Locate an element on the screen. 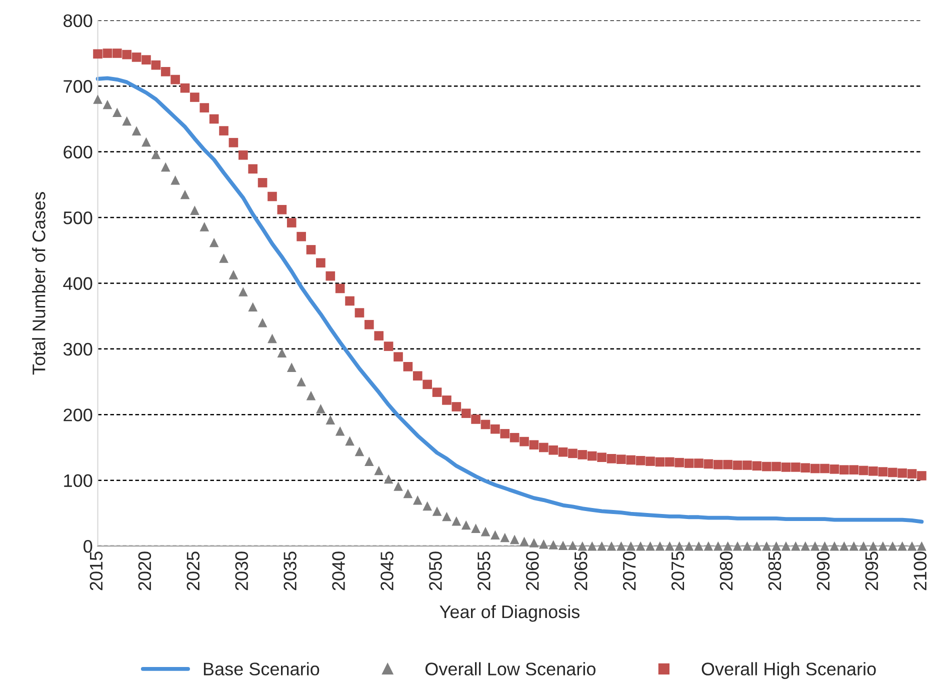  x-tick-label: 2100 is located at coordinates (920, 571).